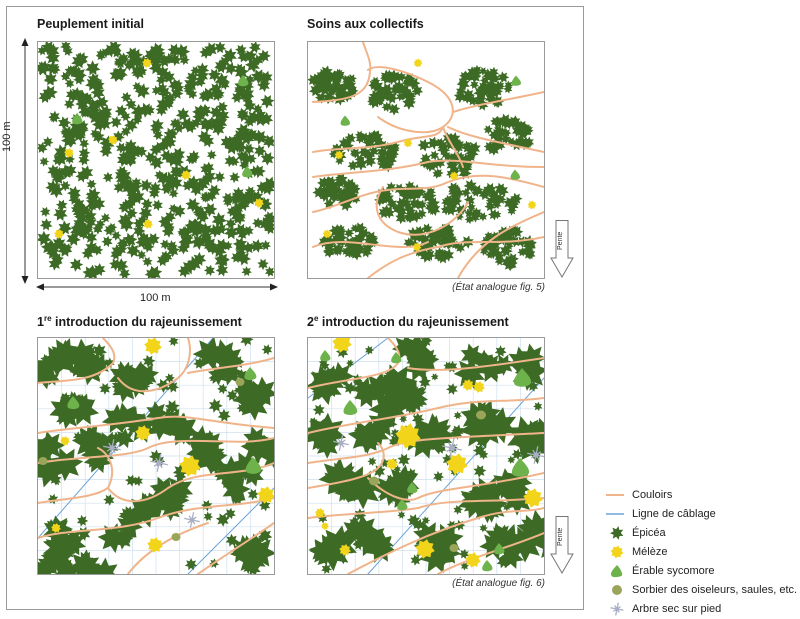 The image size is (800, 619). I want to click on cable-line, so click(455, 475).